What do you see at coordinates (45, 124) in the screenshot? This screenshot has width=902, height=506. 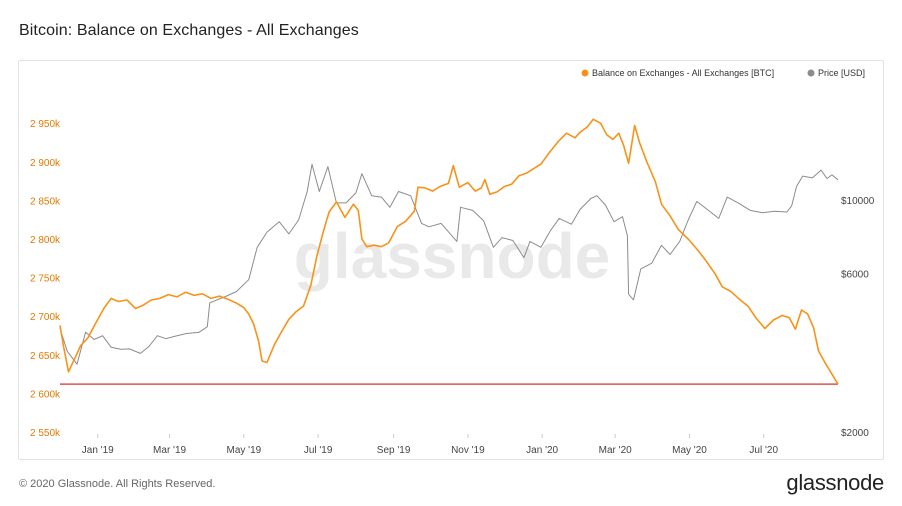 I see `y-left-tick-label: 2 950k` at bounding box center [45, 124].